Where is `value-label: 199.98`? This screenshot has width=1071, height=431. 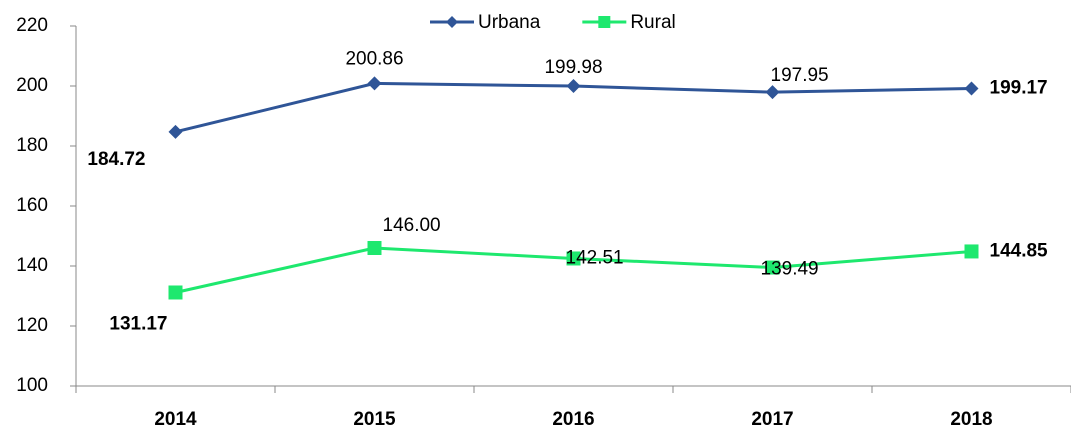
value-label: 199.98 is located at coordinates (573, 67).